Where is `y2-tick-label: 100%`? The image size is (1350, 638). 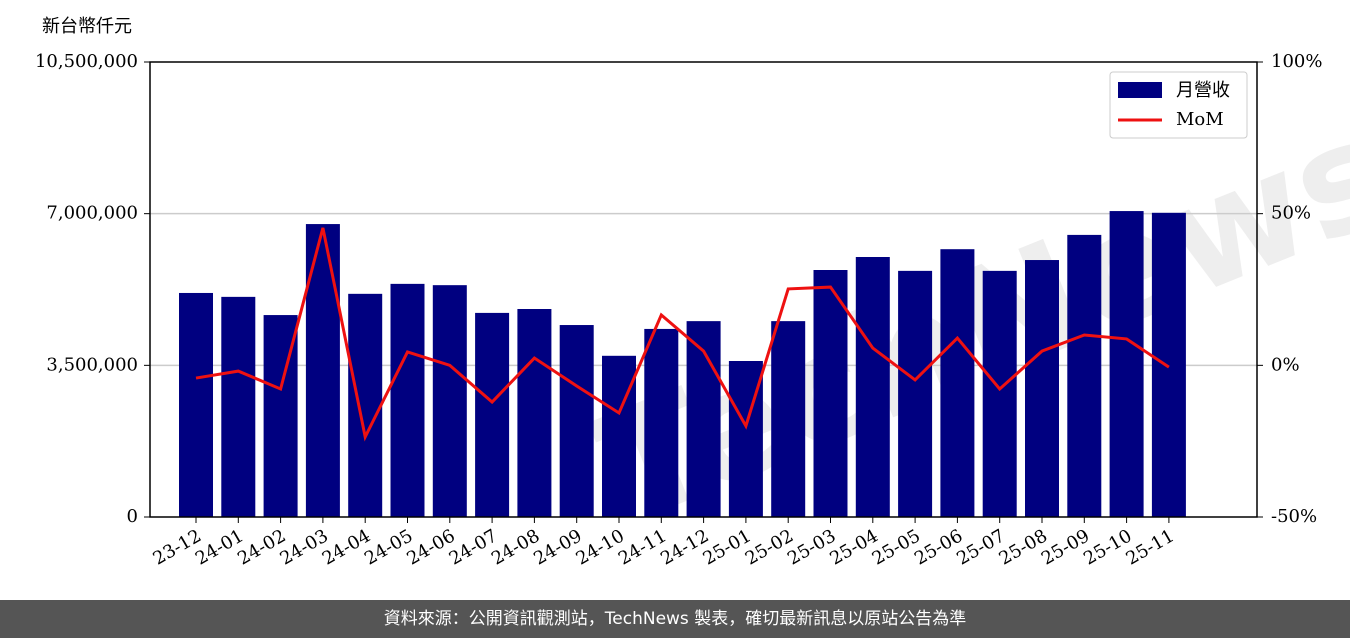 y2-tick-label: 100% is located at coordinates (1296, 61).